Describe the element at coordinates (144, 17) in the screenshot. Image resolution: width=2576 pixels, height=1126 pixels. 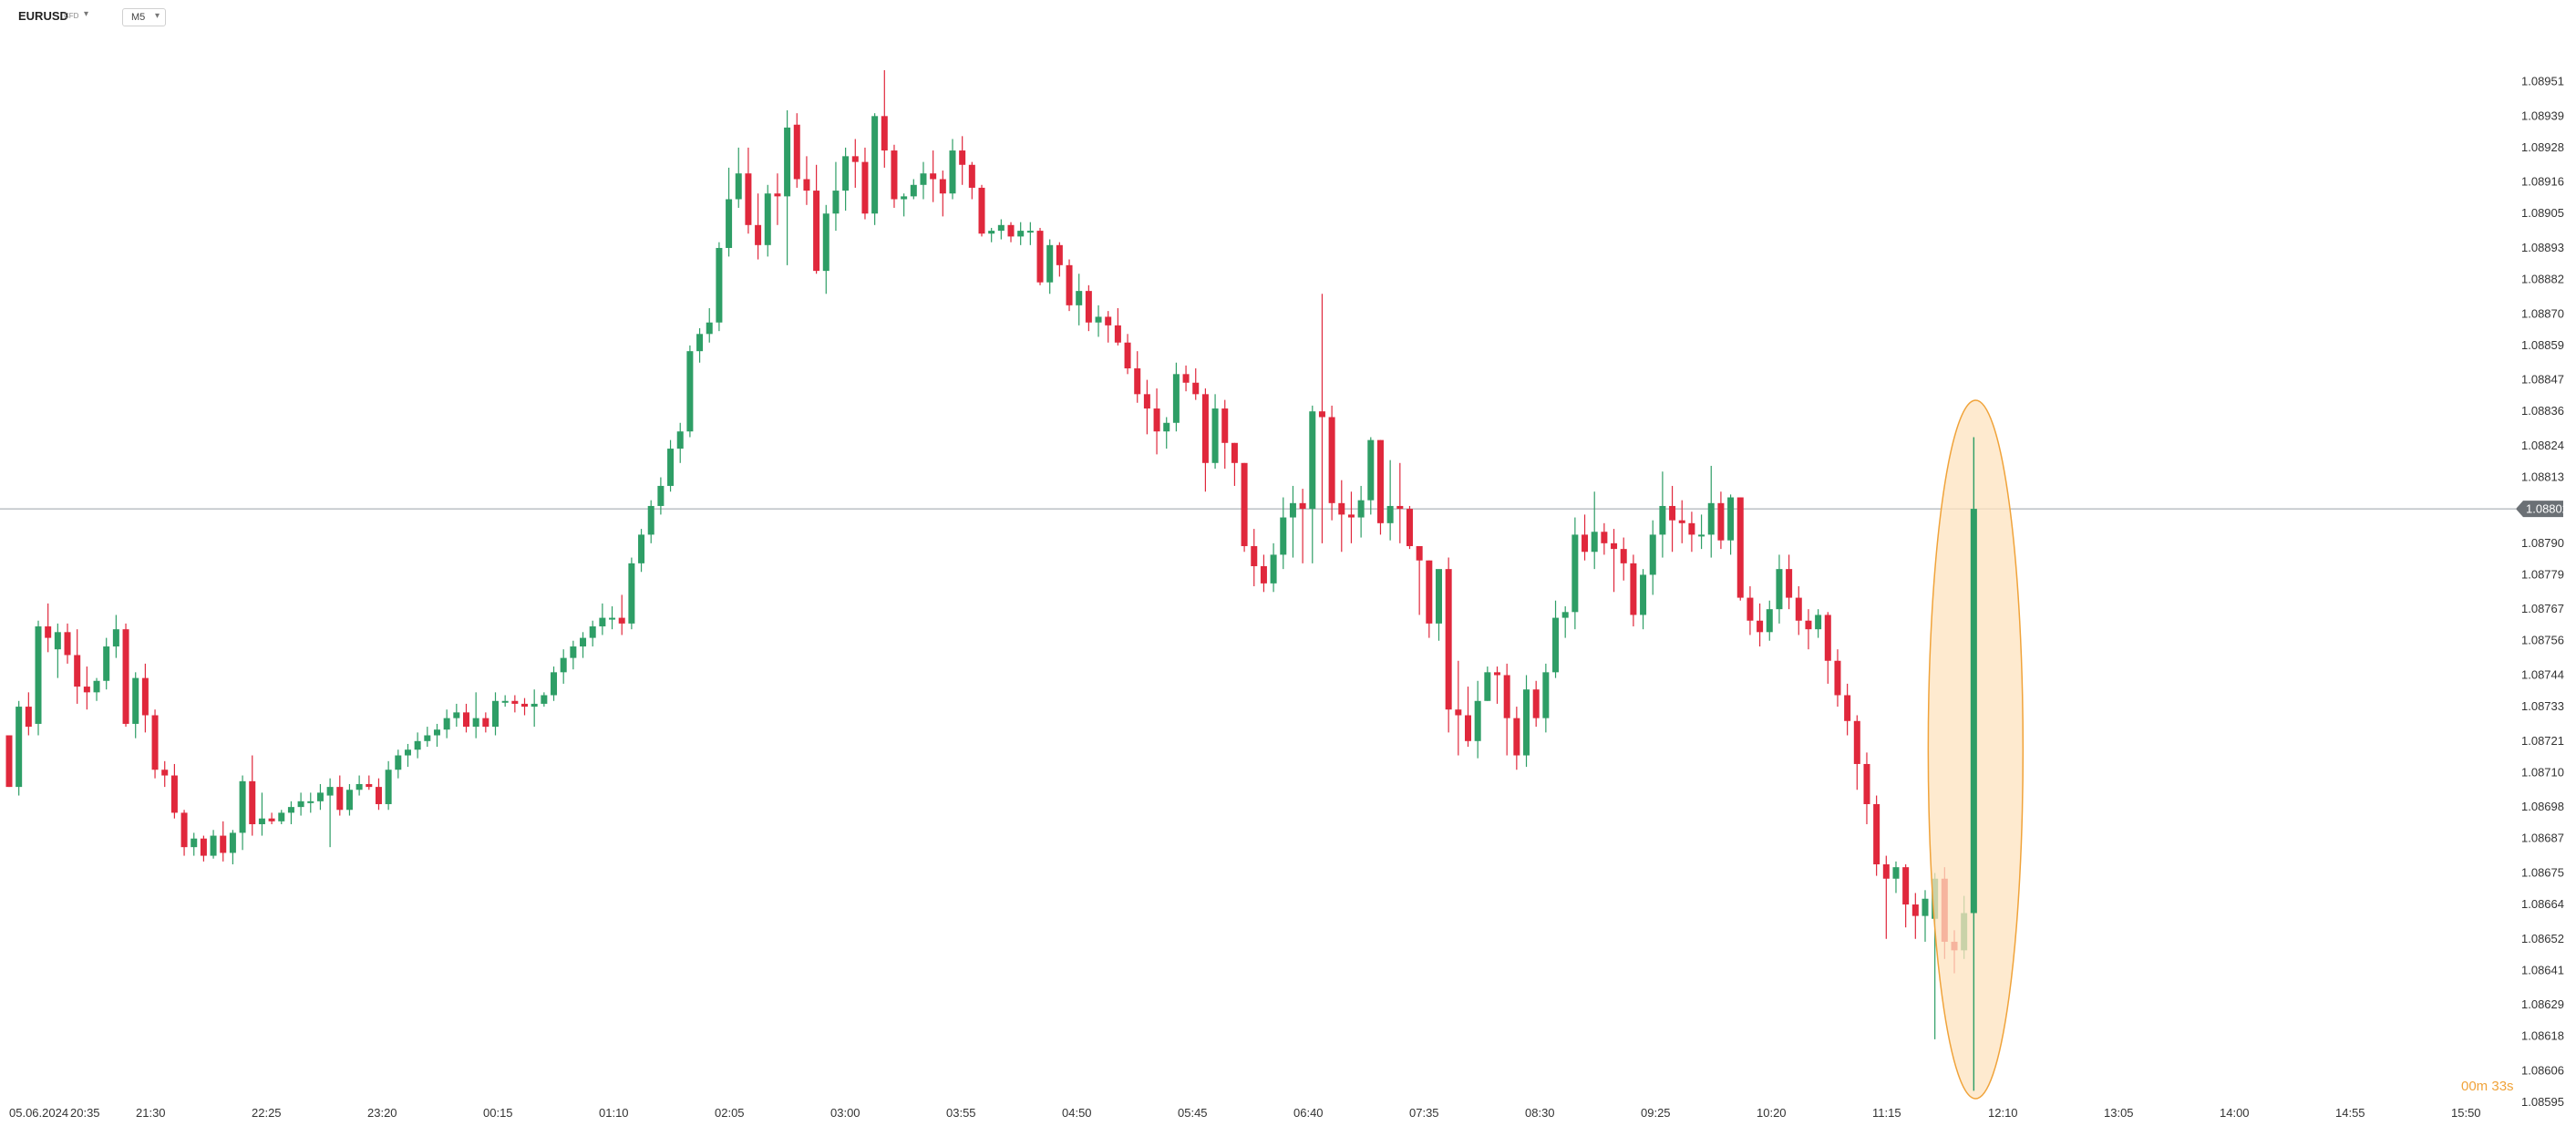
I see `timeframe-selector: M5 ▾` at that location.